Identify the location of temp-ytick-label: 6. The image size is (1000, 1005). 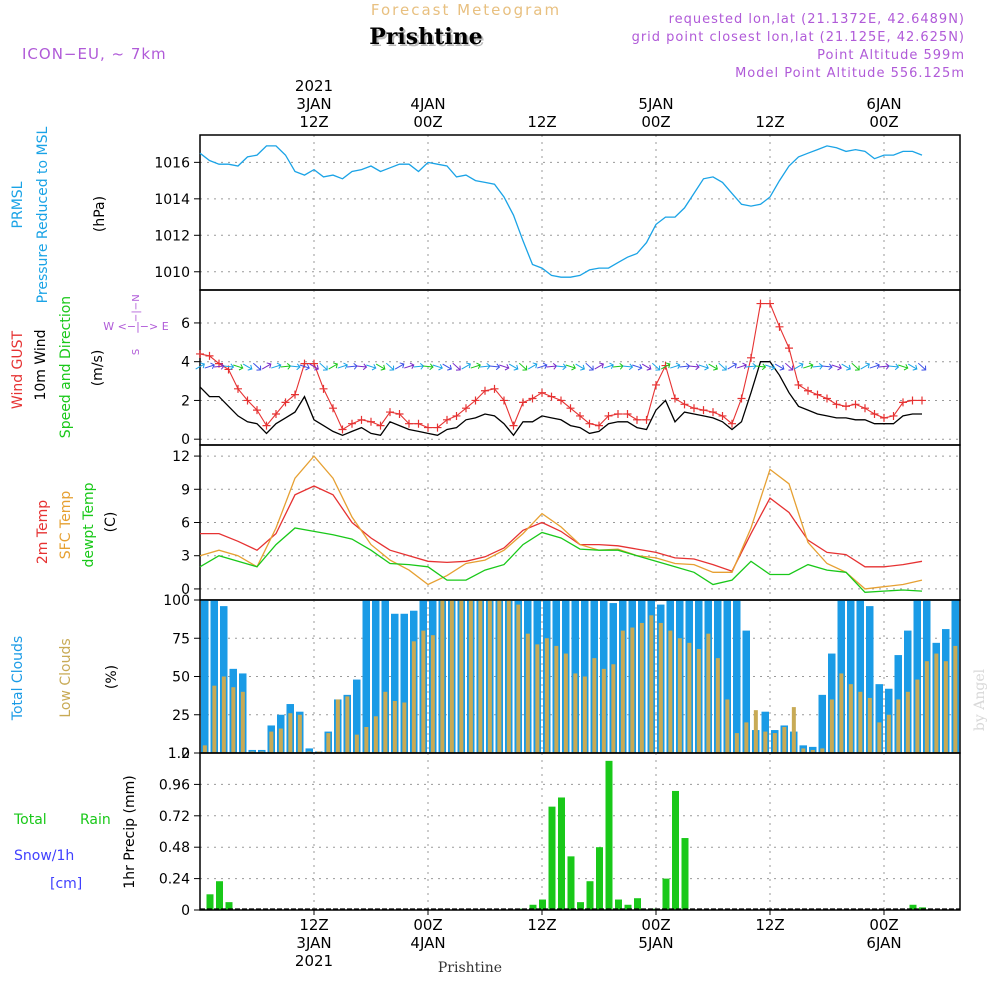
(185, 524).